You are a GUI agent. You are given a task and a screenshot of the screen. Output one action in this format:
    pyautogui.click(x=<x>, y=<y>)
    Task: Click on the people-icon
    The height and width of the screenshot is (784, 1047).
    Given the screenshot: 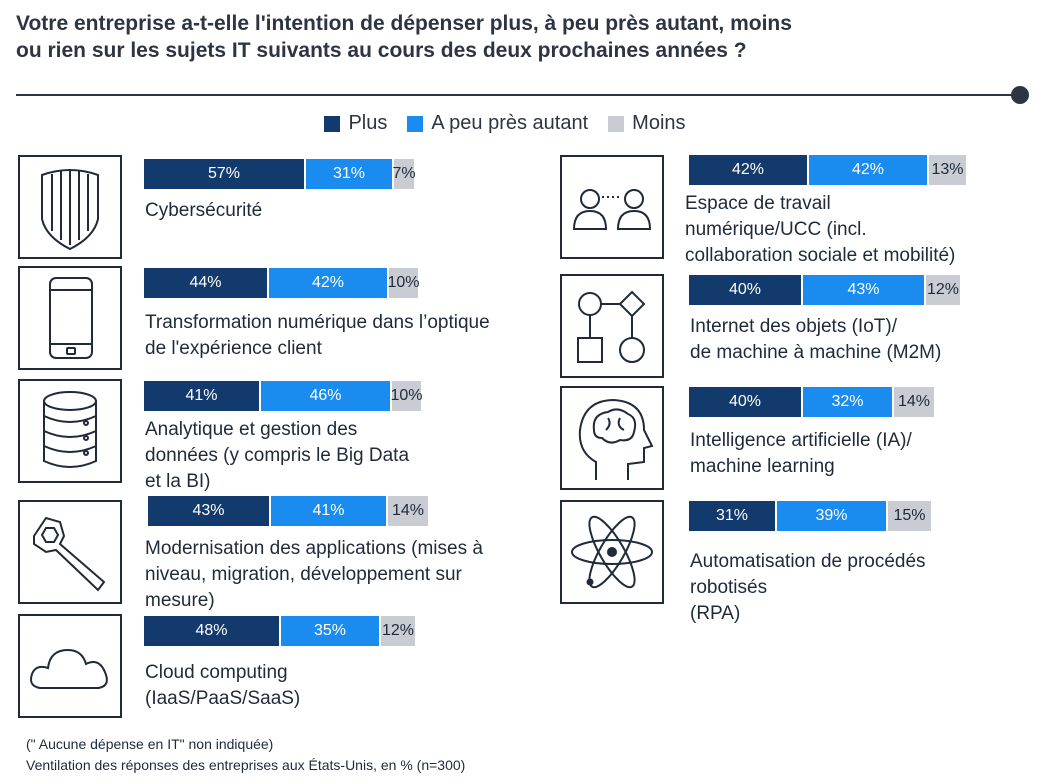 What is the action you would take?
    pyautogui.click(x=612, y=207)
    